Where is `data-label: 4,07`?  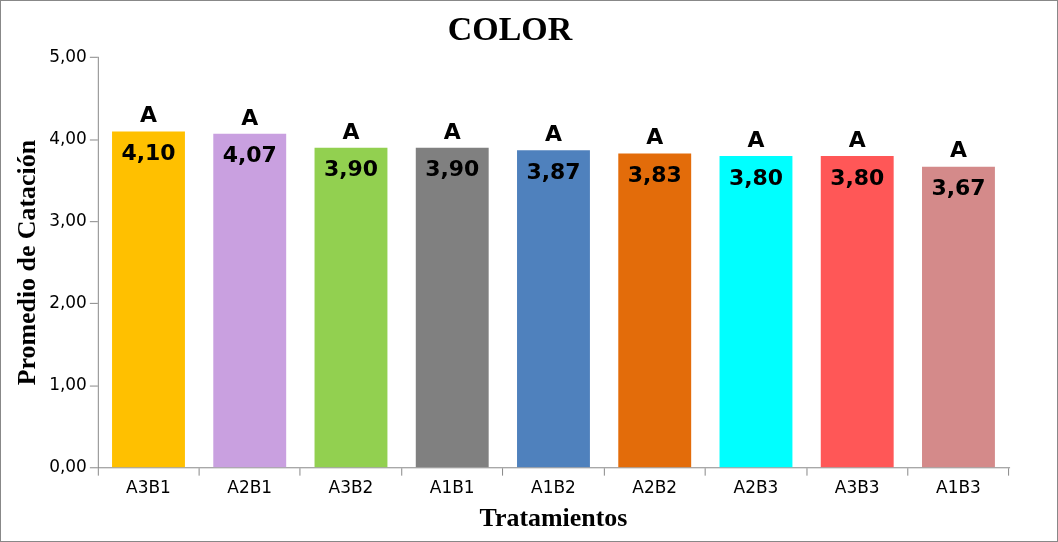
data-label: 4,07 is located at coordinates (249, 155).